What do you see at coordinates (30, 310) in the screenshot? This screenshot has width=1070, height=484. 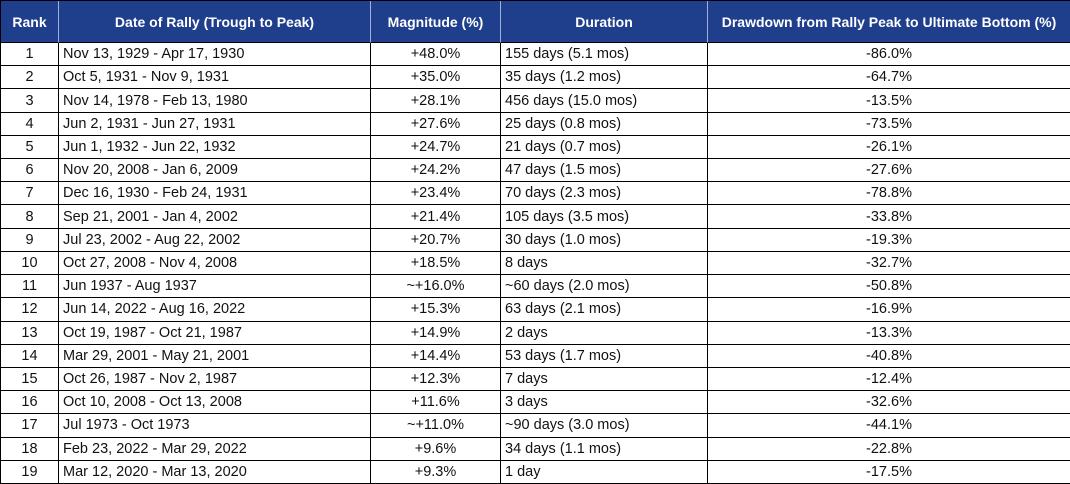 I see `rank-cell: 12` at bounding box center [30, 310].